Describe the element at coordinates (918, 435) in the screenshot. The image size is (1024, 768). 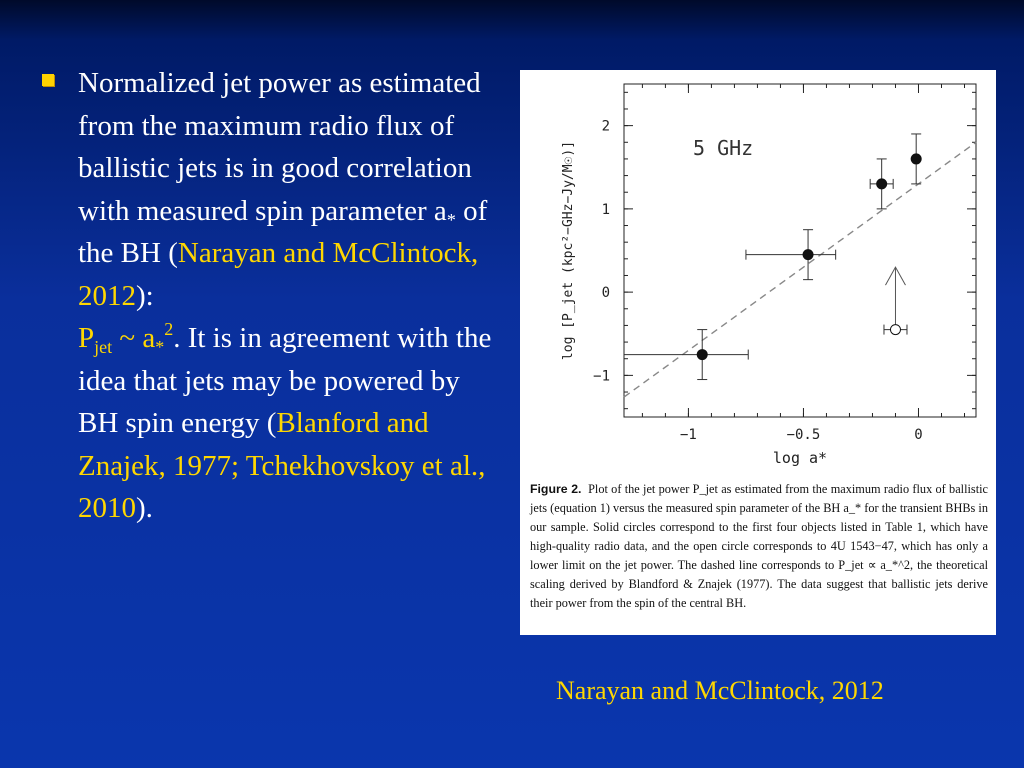
I see `x-tick-label: 0` at that location.